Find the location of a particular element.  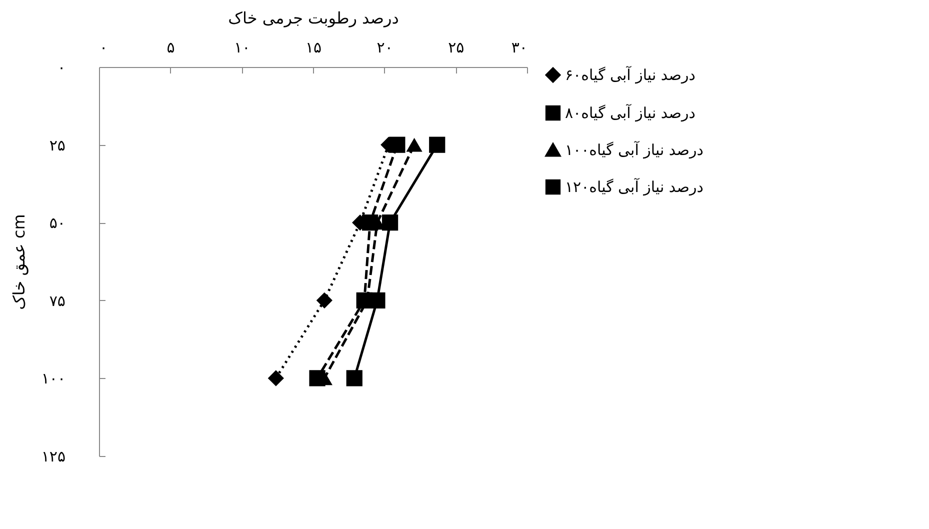

y-tick-label: ۲۵ is located at coordinates (57, 145).